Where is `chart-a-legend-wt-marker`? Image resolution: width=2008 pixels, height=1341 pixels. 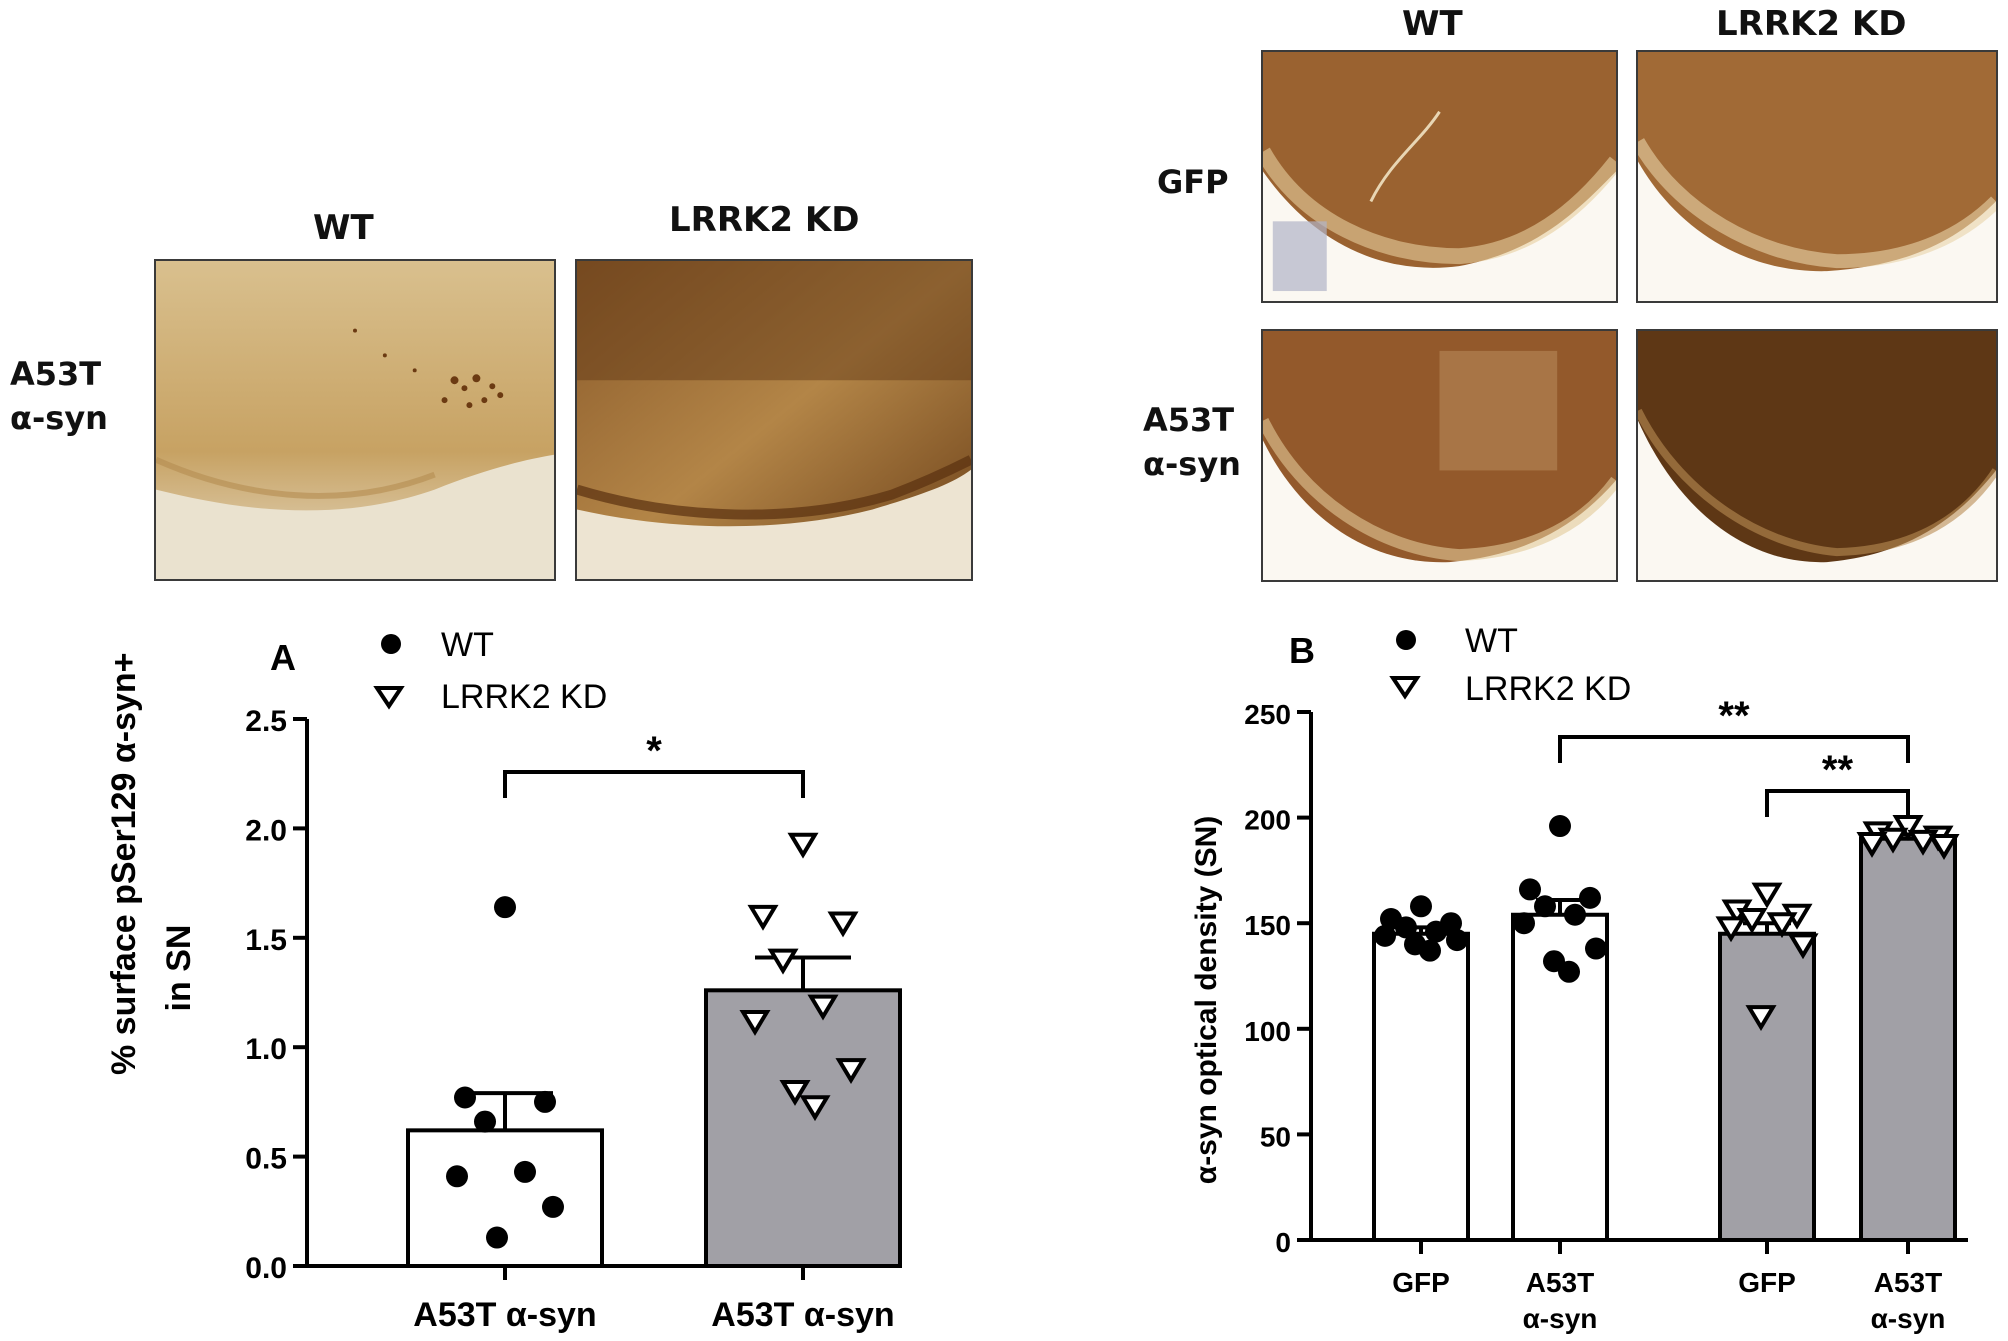
chart-a-legend-wt-marker is located at coordinates (391, 644).